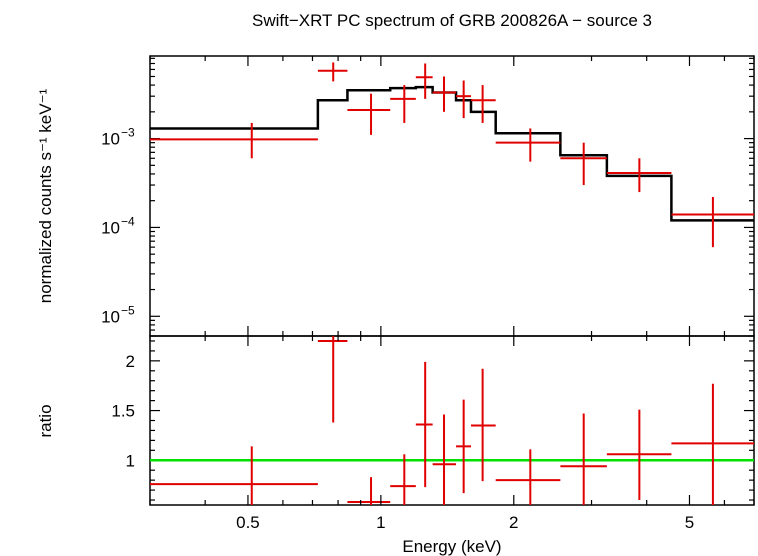  I want to click on x-tick-label: 2, so click(513, 522).